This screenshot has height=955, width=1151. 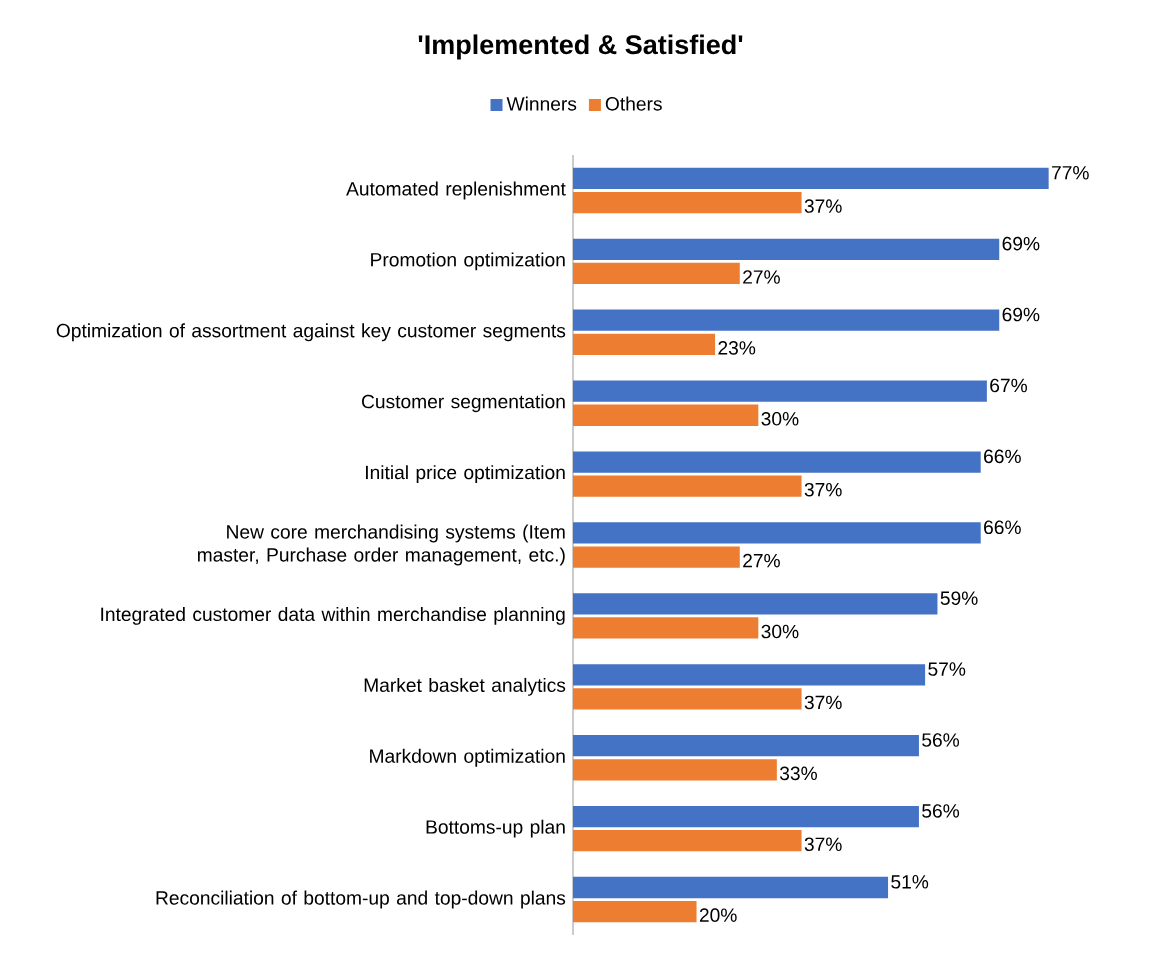 What do you see at coordinates (361, 899) in the screenshot?
I see `y-tick-label: Reconciliation of bottom-up and top-down plans` at bounding box center [361, 899].